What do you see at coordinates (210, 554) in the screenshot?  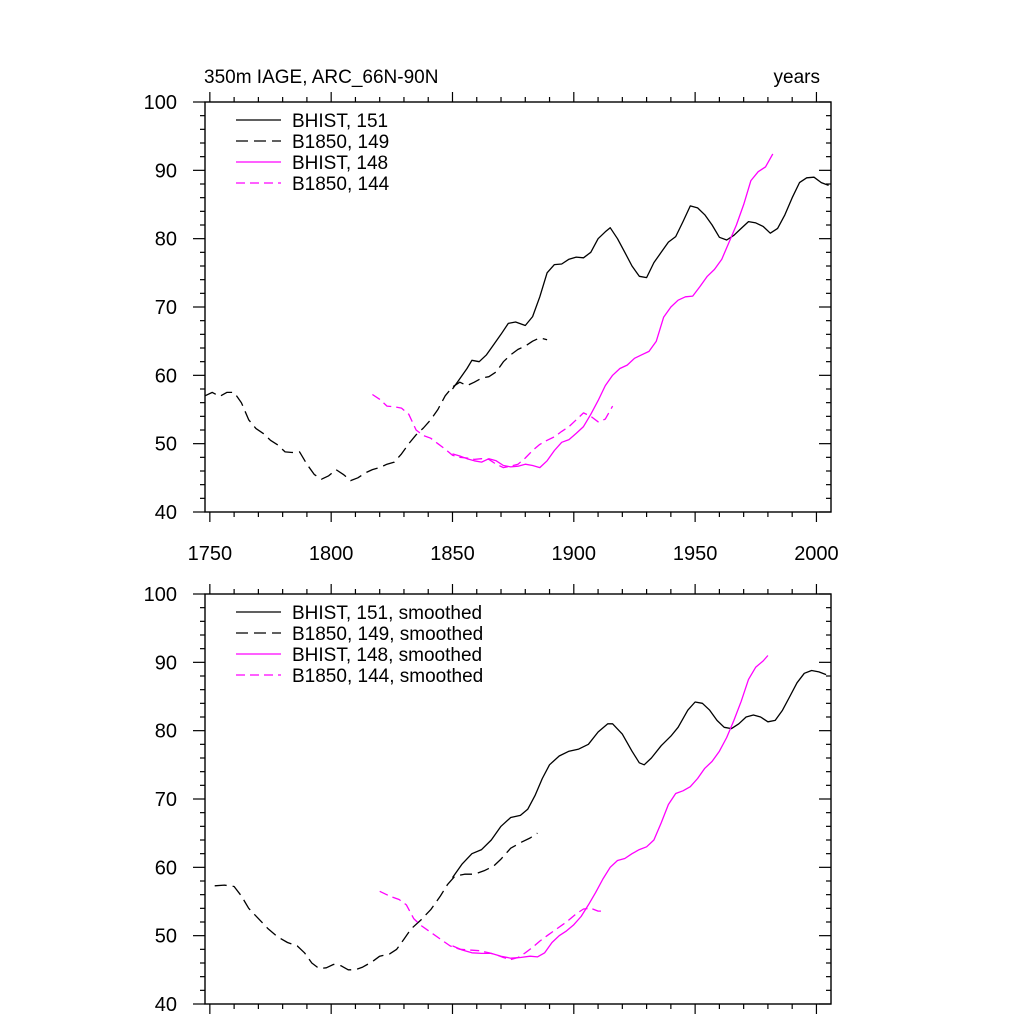 I see `x-tick-label-top-1750: 1750` at bounding box center [210, 554].